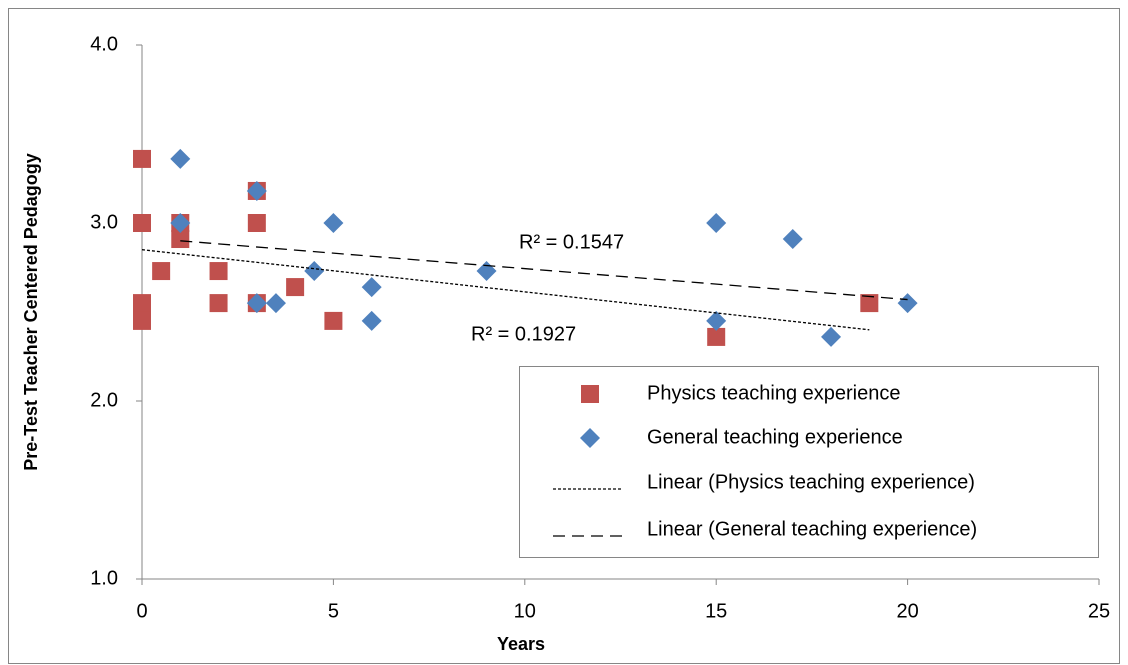  Describe the element at coordinates (809, 462) in the screenshot. I see `legend-box` at that location.